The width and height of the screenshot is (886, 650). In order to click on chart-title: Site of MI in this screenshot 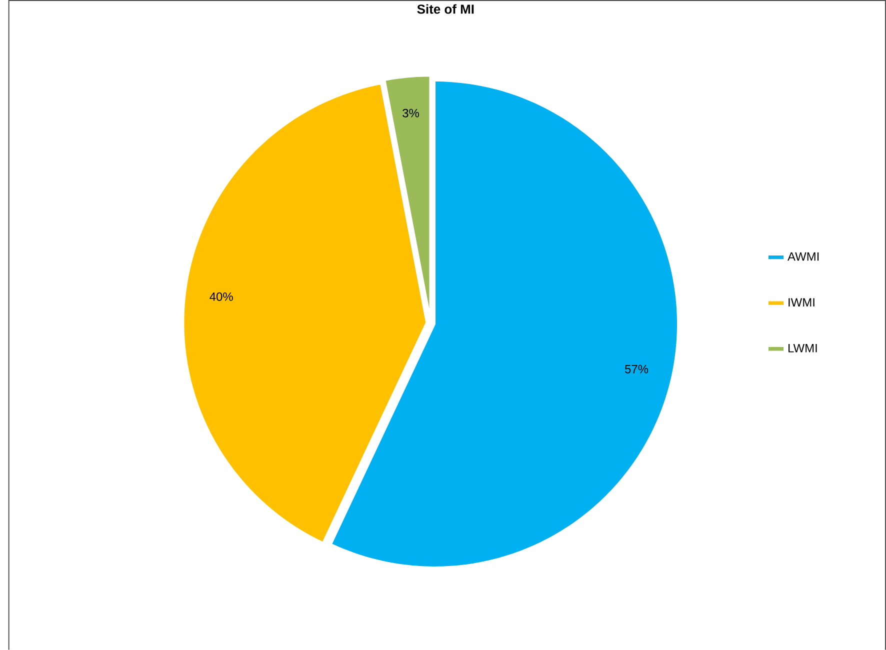, I will do `click(445, 9)`.